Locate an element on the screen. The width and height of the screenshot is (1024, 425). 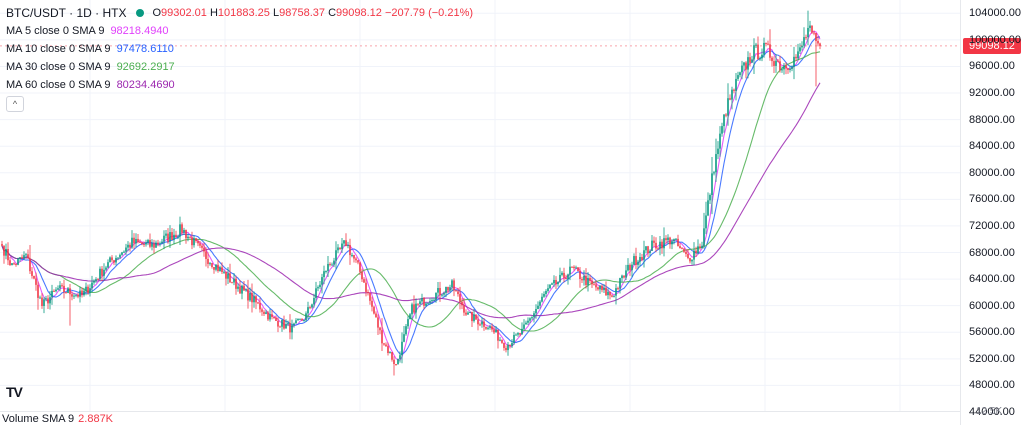
last-price-tag: 99098.12 is located at coordinates (992, 45).